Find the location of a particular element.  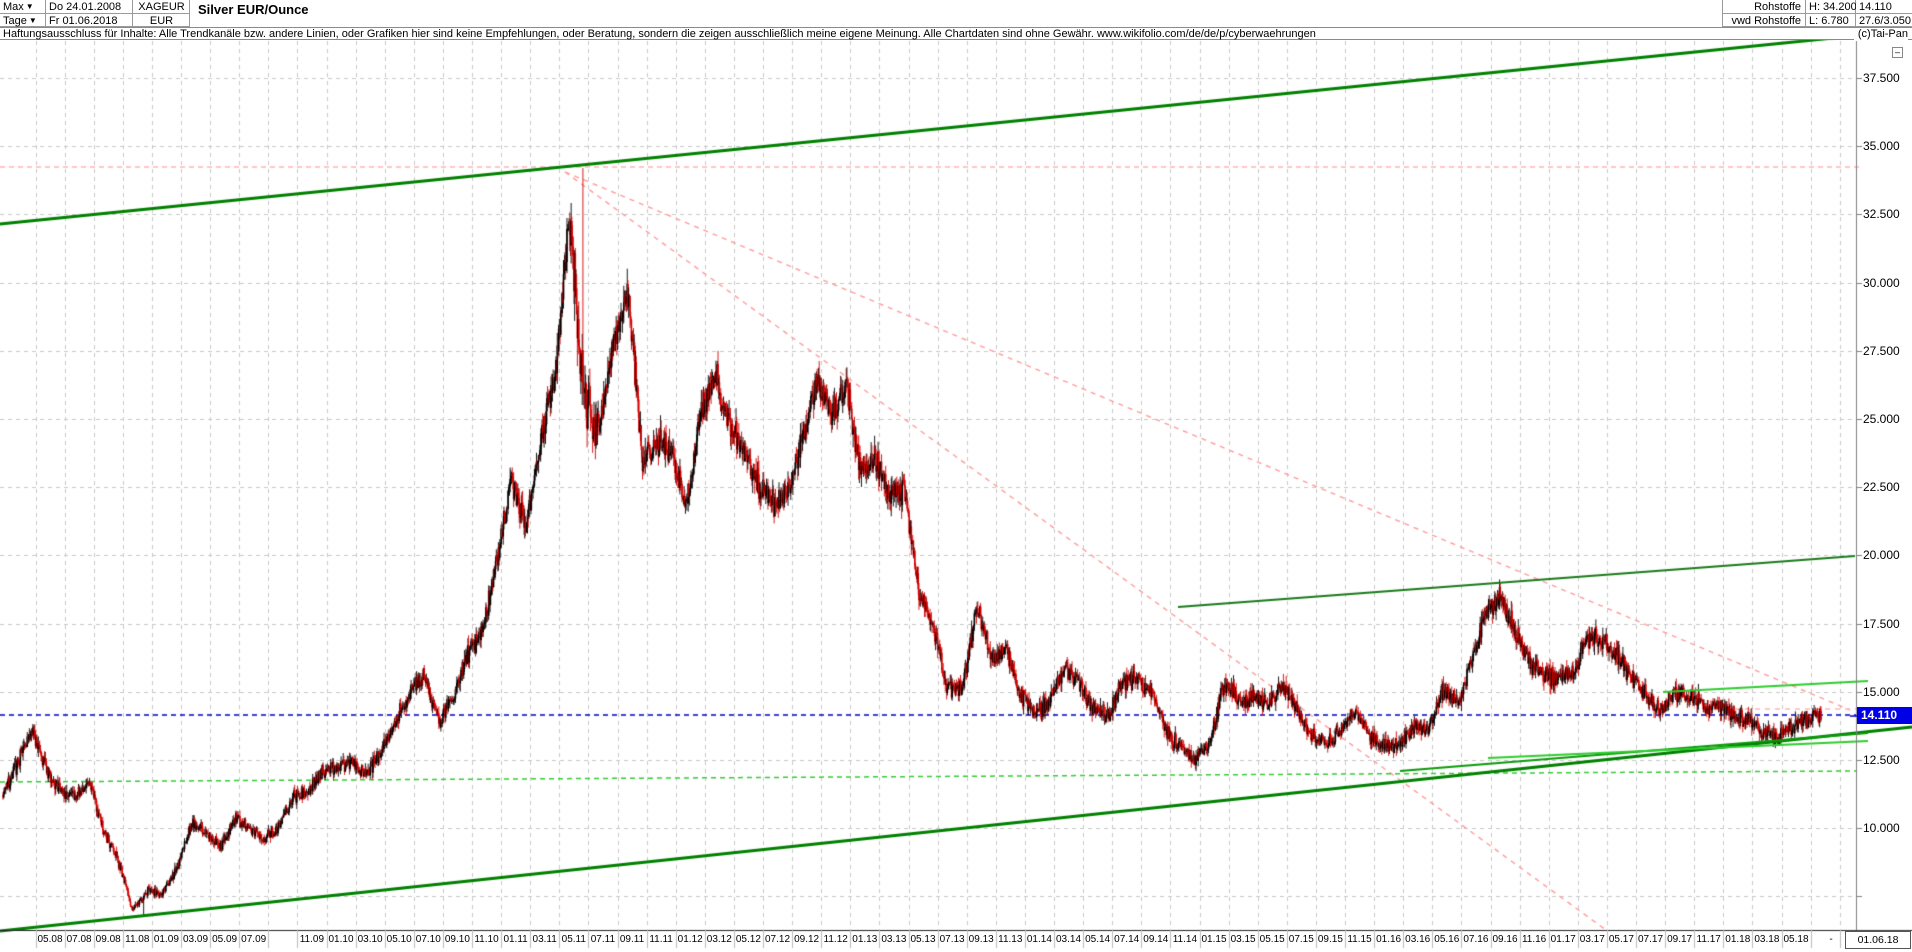

category-label: Rohstoffe is located at coordinates (1764, 7).